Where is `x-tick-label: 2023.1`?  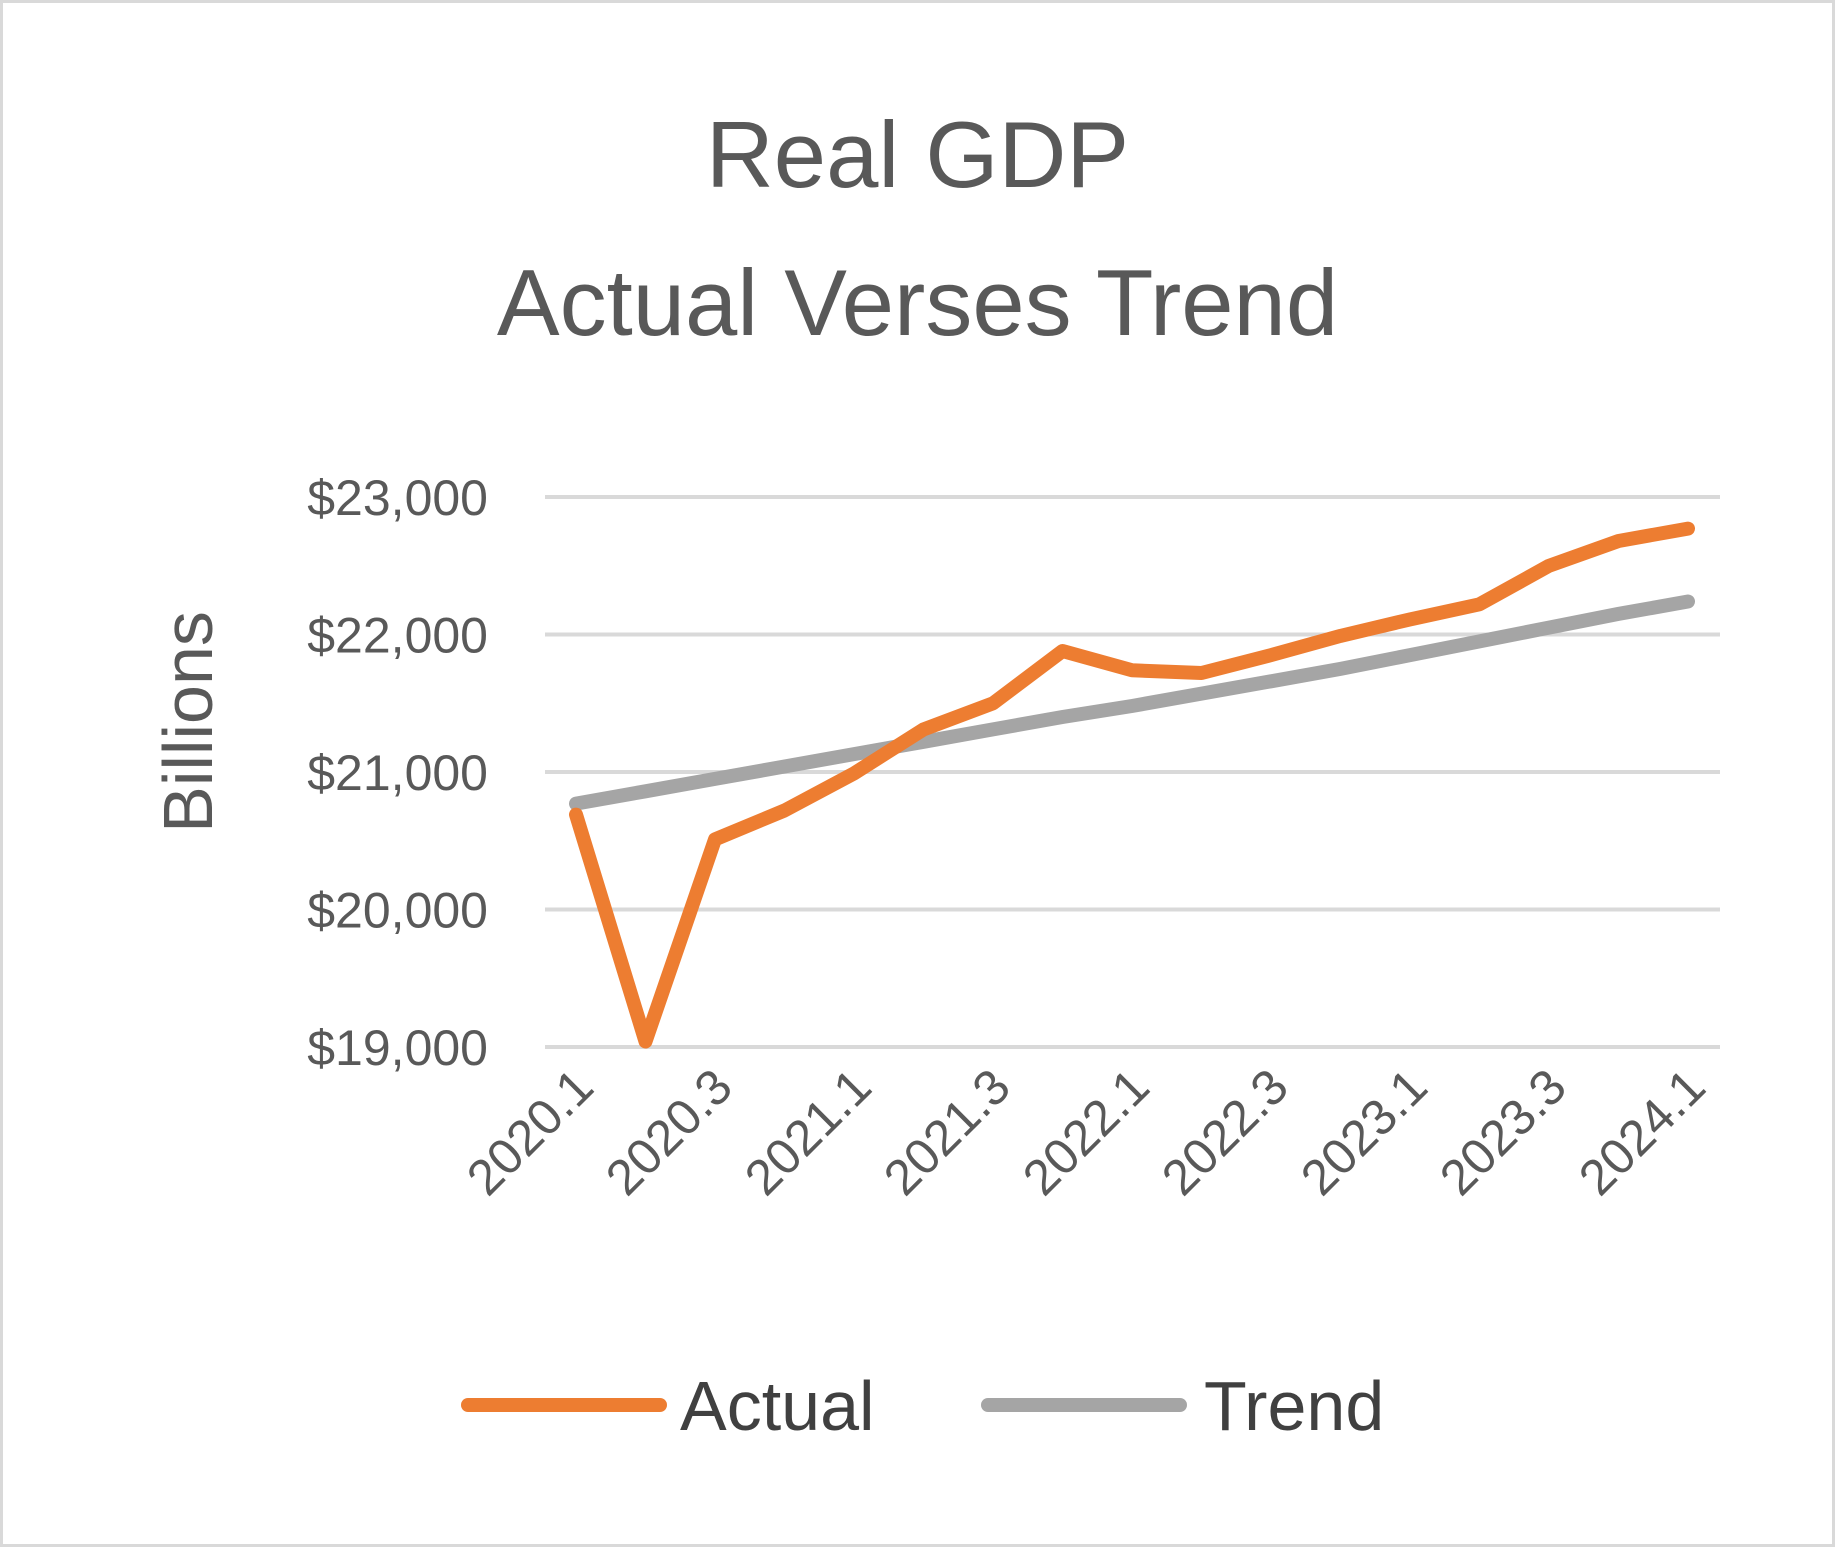
x-tick-label: 2023.1 is located at coordinates (1364, 1132).